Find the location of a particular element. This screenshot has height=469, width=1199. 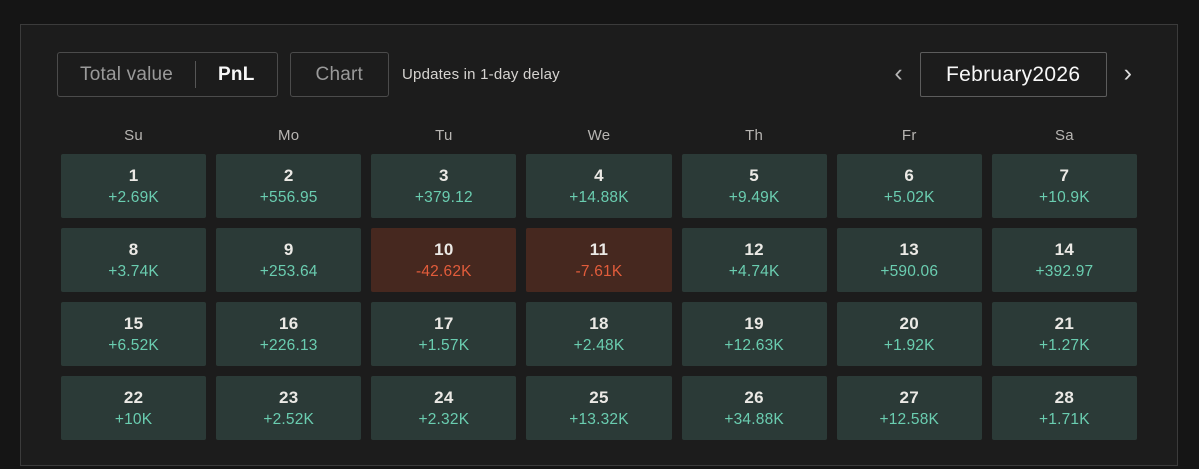

calendar-day-cell: 1 +2.69K is located at coordinates (134, 186).